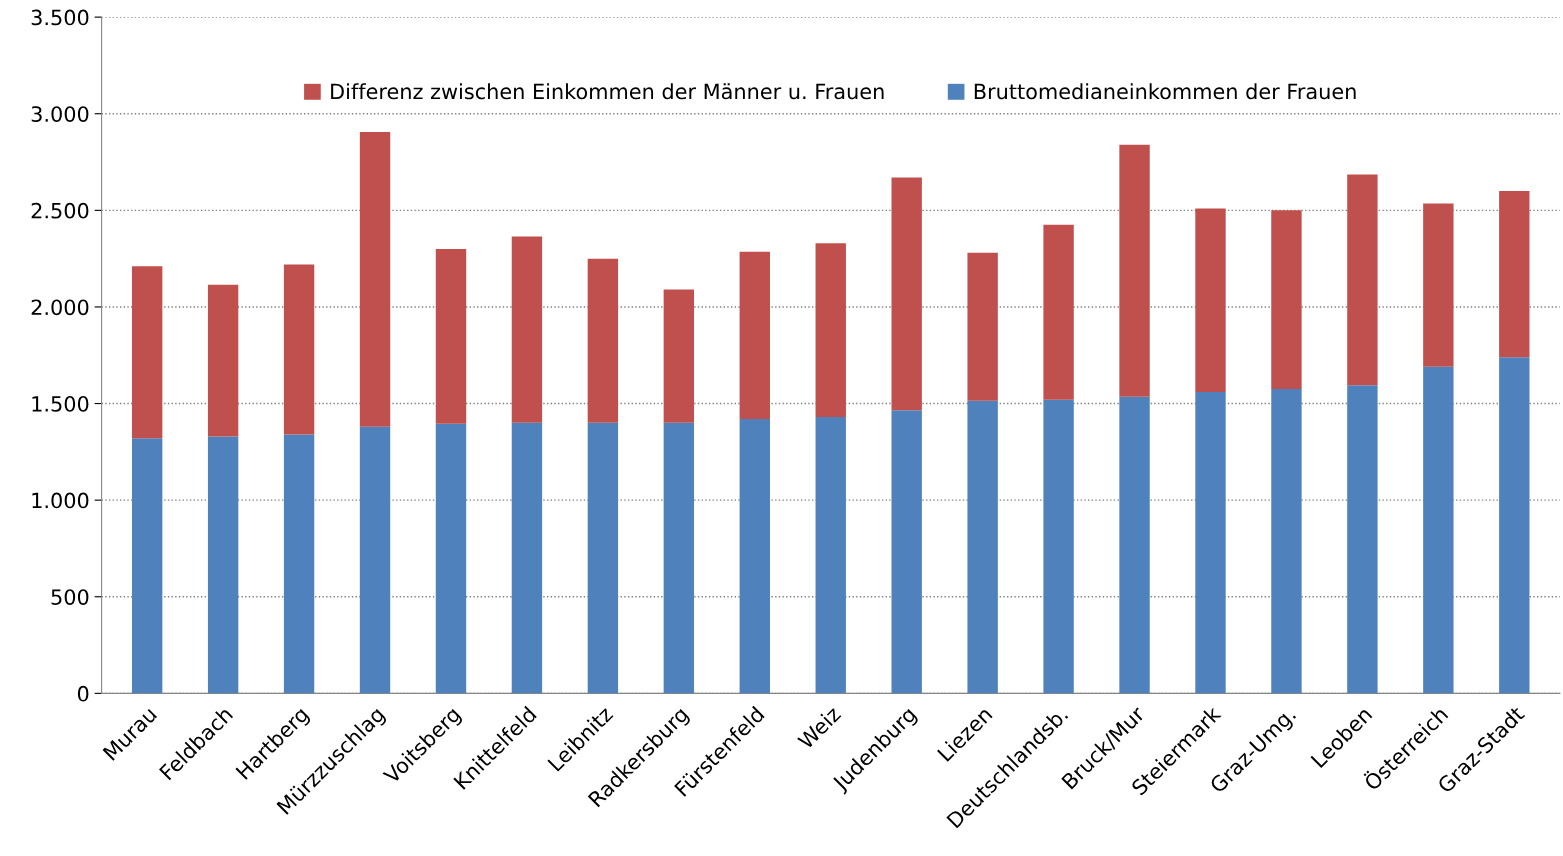 The height and width of the screenshot is (856, 1563). I want to click on y-tick-label: 0, so click(83, 693).